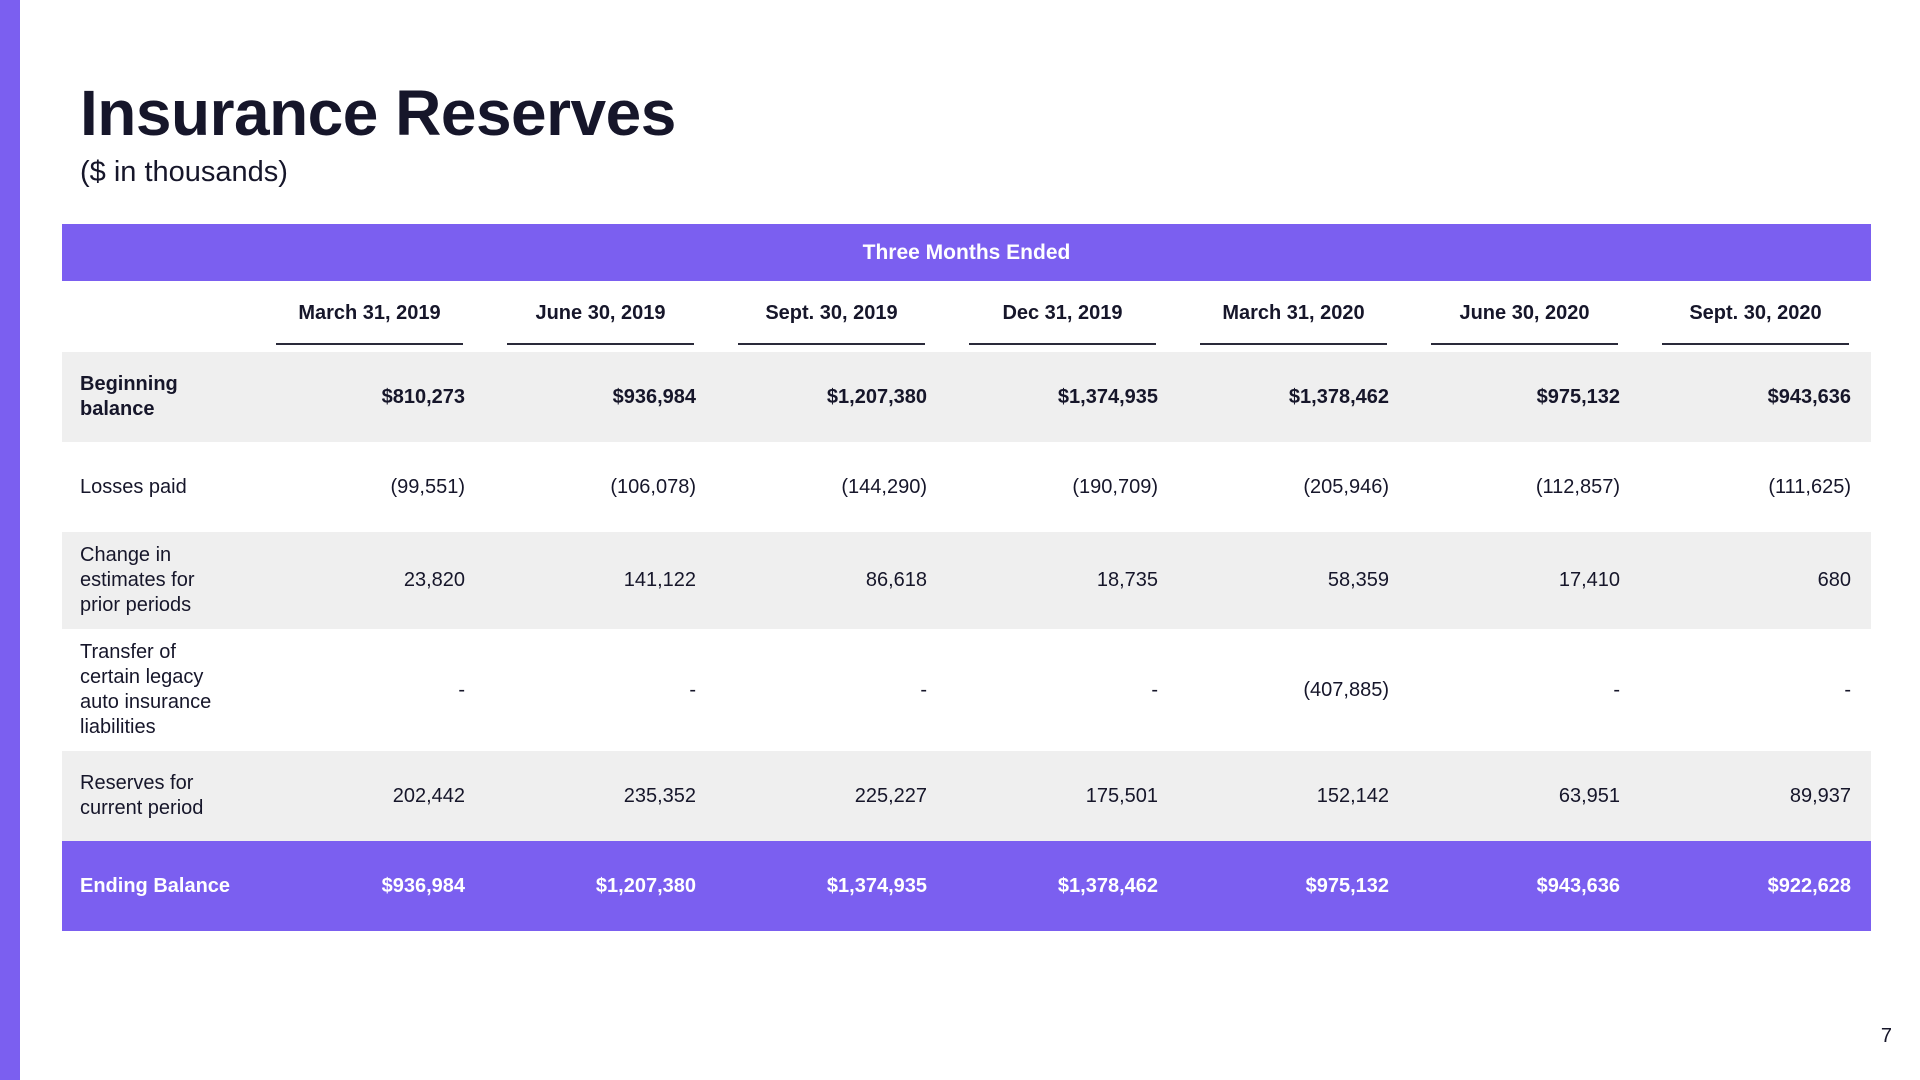  Describe the element at coordinates (600, 316) in the screenshot. I see `column-header: June 30, 2019` at that location.